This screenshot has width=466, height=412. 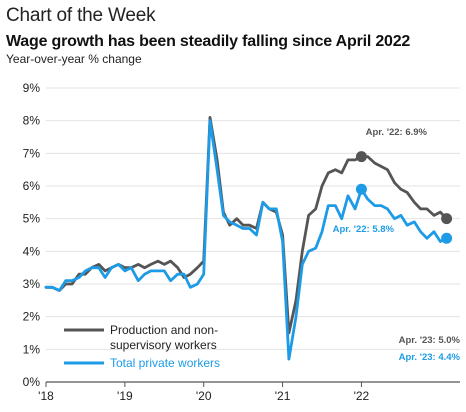 What do you see at coordinates (32, 349) in the screenshot?
I see `y-tick-label: 1%` at bounding box center [32, 349].